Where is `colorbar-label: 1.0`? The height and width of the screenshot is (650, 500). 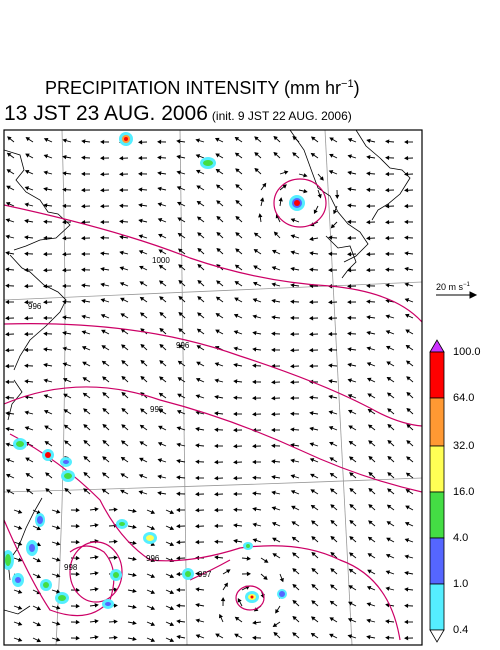
colorbar-label: 1.0 is located at coordinates (461, 584).